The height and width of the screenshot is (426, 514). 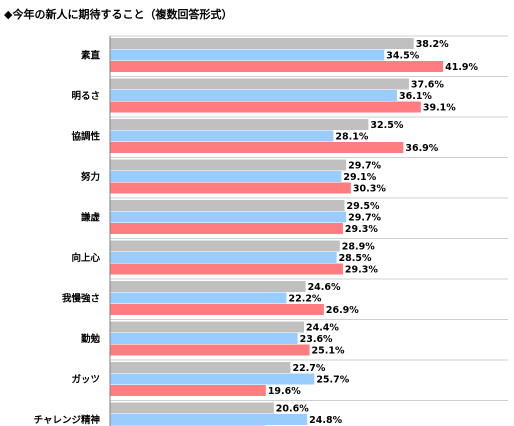 I want to click on data-label: 36.9%, so click(x=421, y=148).